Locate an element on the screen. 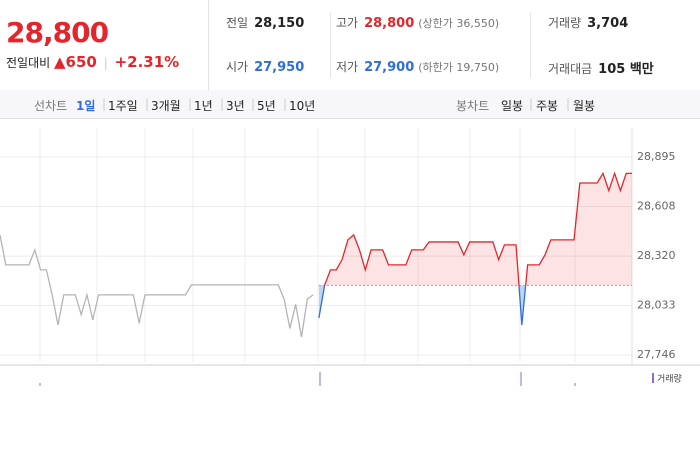 The height and width of the screenshot is (450, 700). y-tick-label: 28,608 is located at coordinates (656, 205).